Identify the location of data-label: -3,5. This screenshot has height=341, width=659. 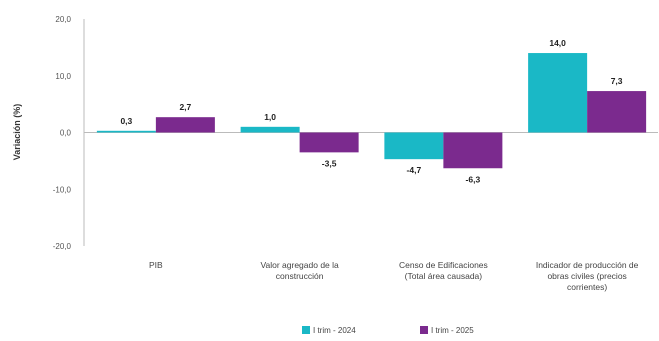
(329, 163).